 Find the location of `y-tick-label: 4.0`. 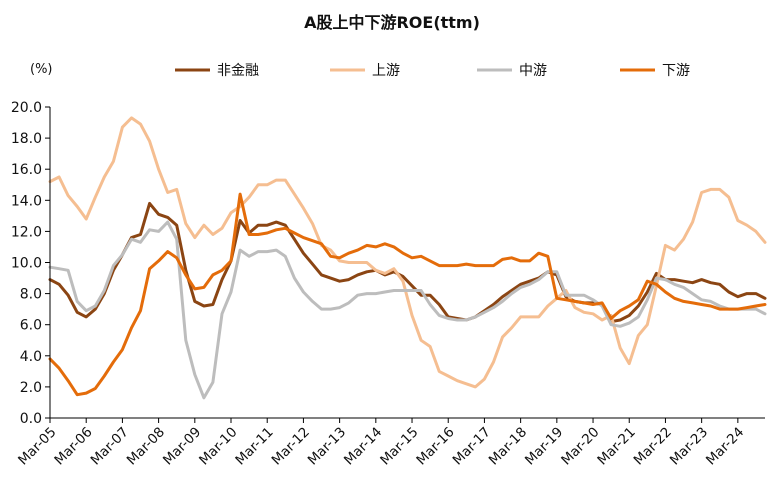

y-tick-label: 4.0 is located at coordinates (31, 357).